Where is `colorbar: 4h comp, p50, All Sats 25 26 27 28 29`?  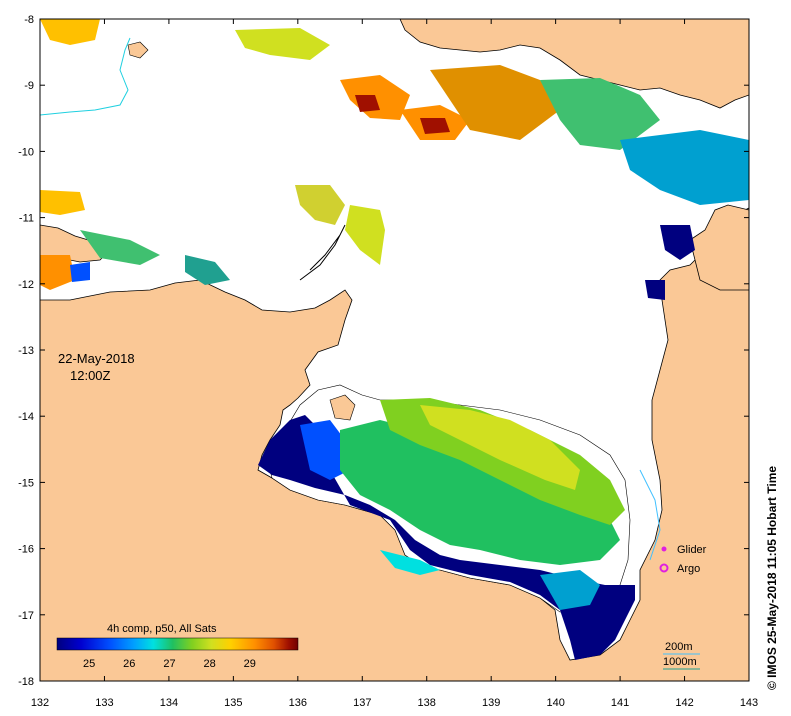
colorbar: 4h comp, p50, All Sats 25 26 27 28 29 is located at coordinates (177, 646).